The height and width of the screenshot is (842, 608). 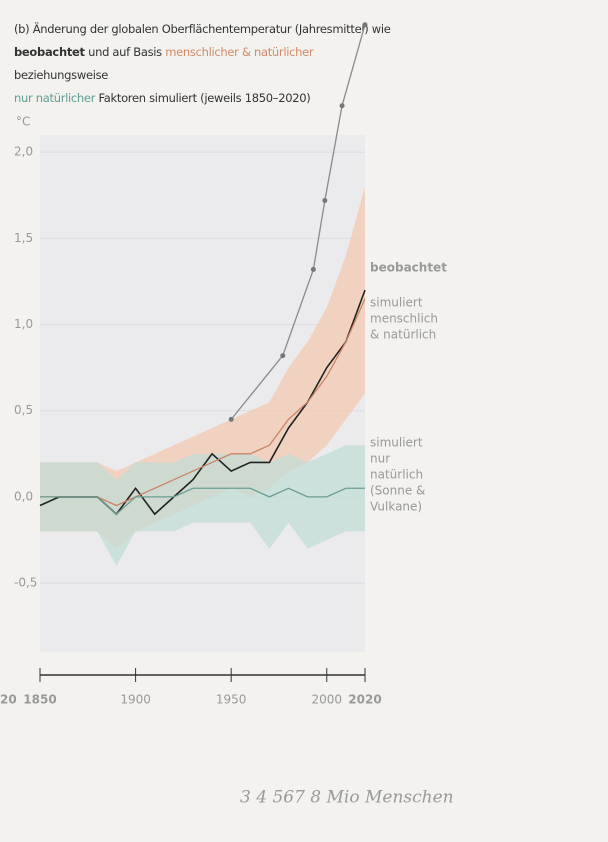 I want to click on legend-label: (Sonne &, so click(x=397, y=491).